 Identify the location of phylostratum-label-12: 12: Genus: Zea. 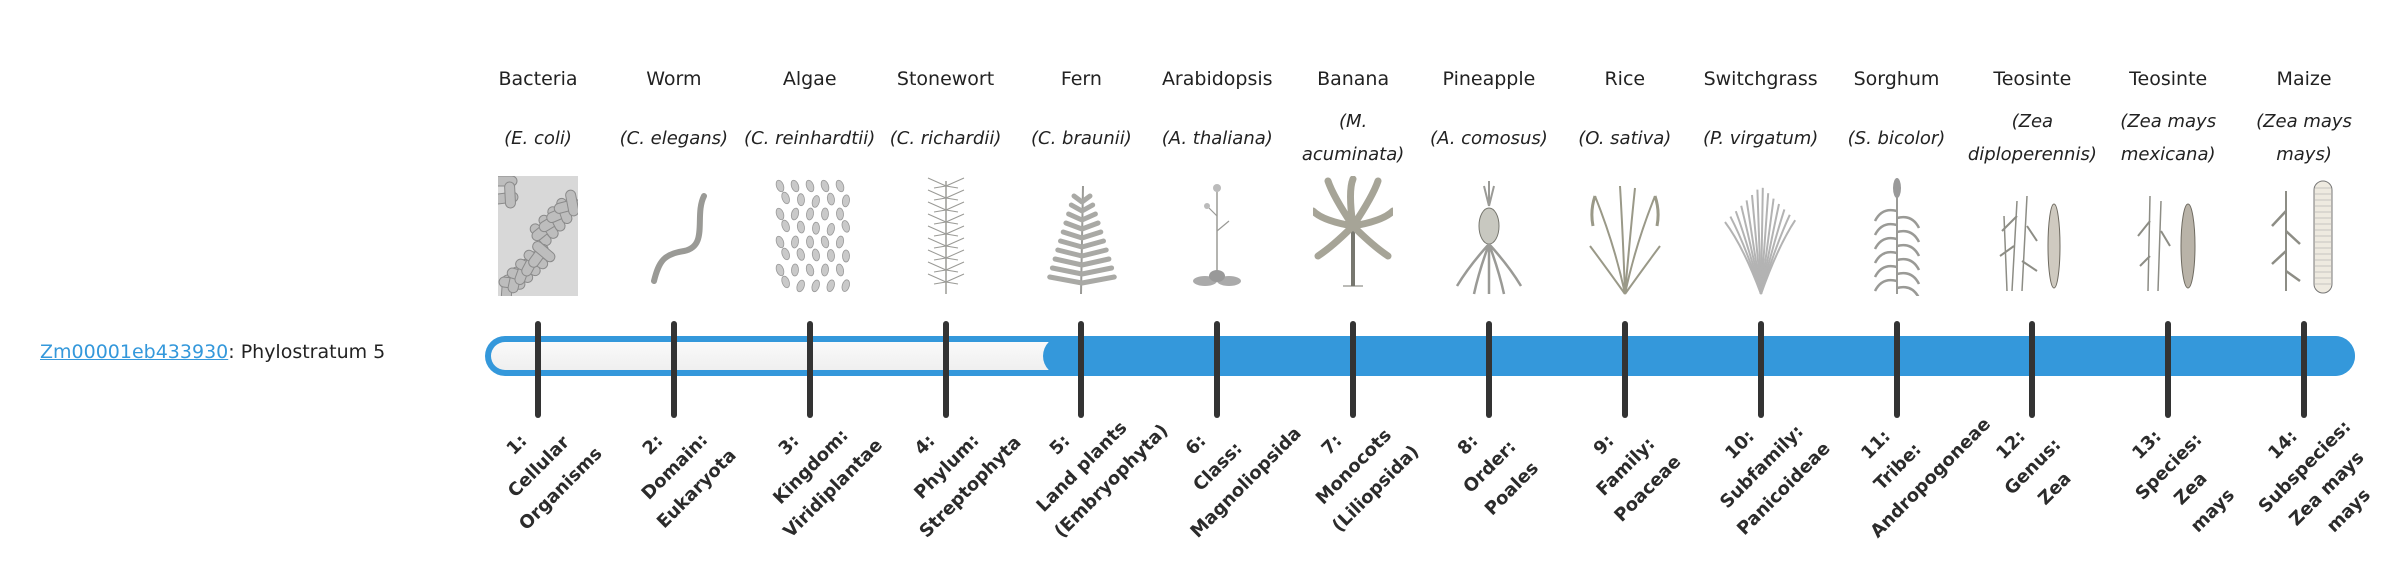
(2033, 467).